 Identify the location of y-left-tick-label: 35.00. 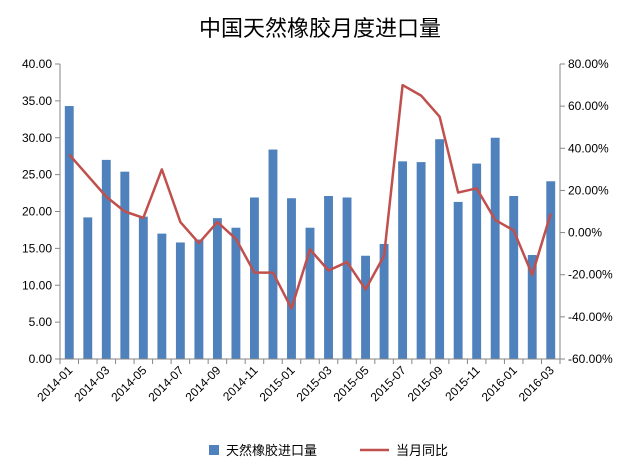
(37, 101).